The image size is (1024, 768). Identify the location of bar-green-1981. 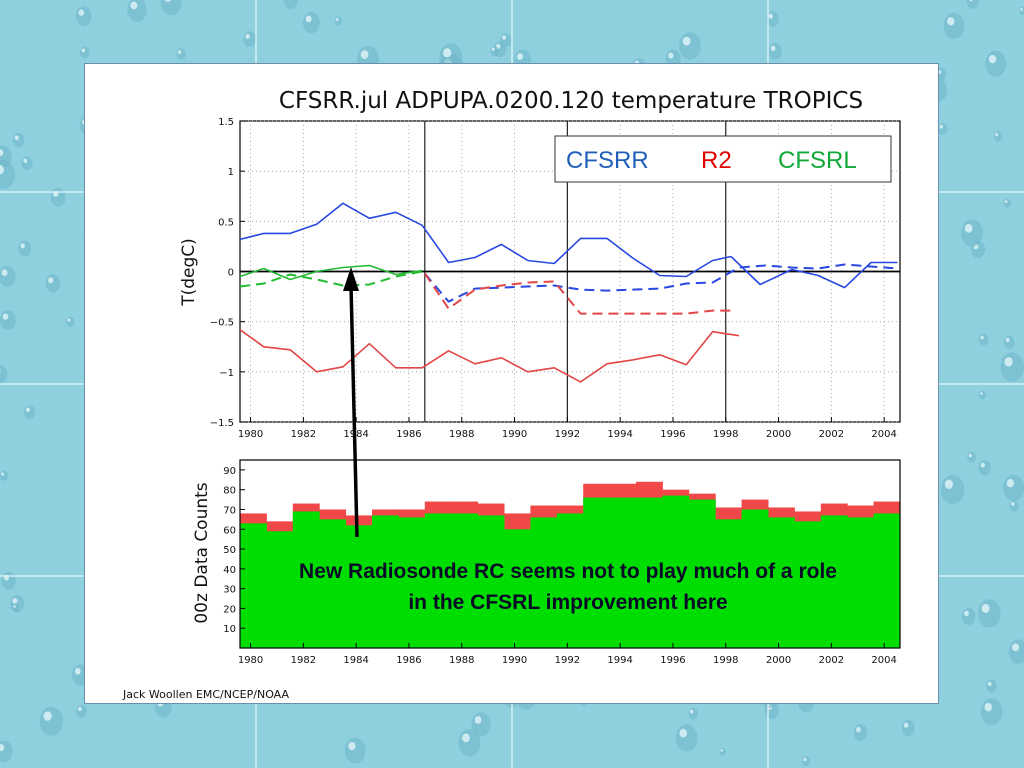
(280, 589).